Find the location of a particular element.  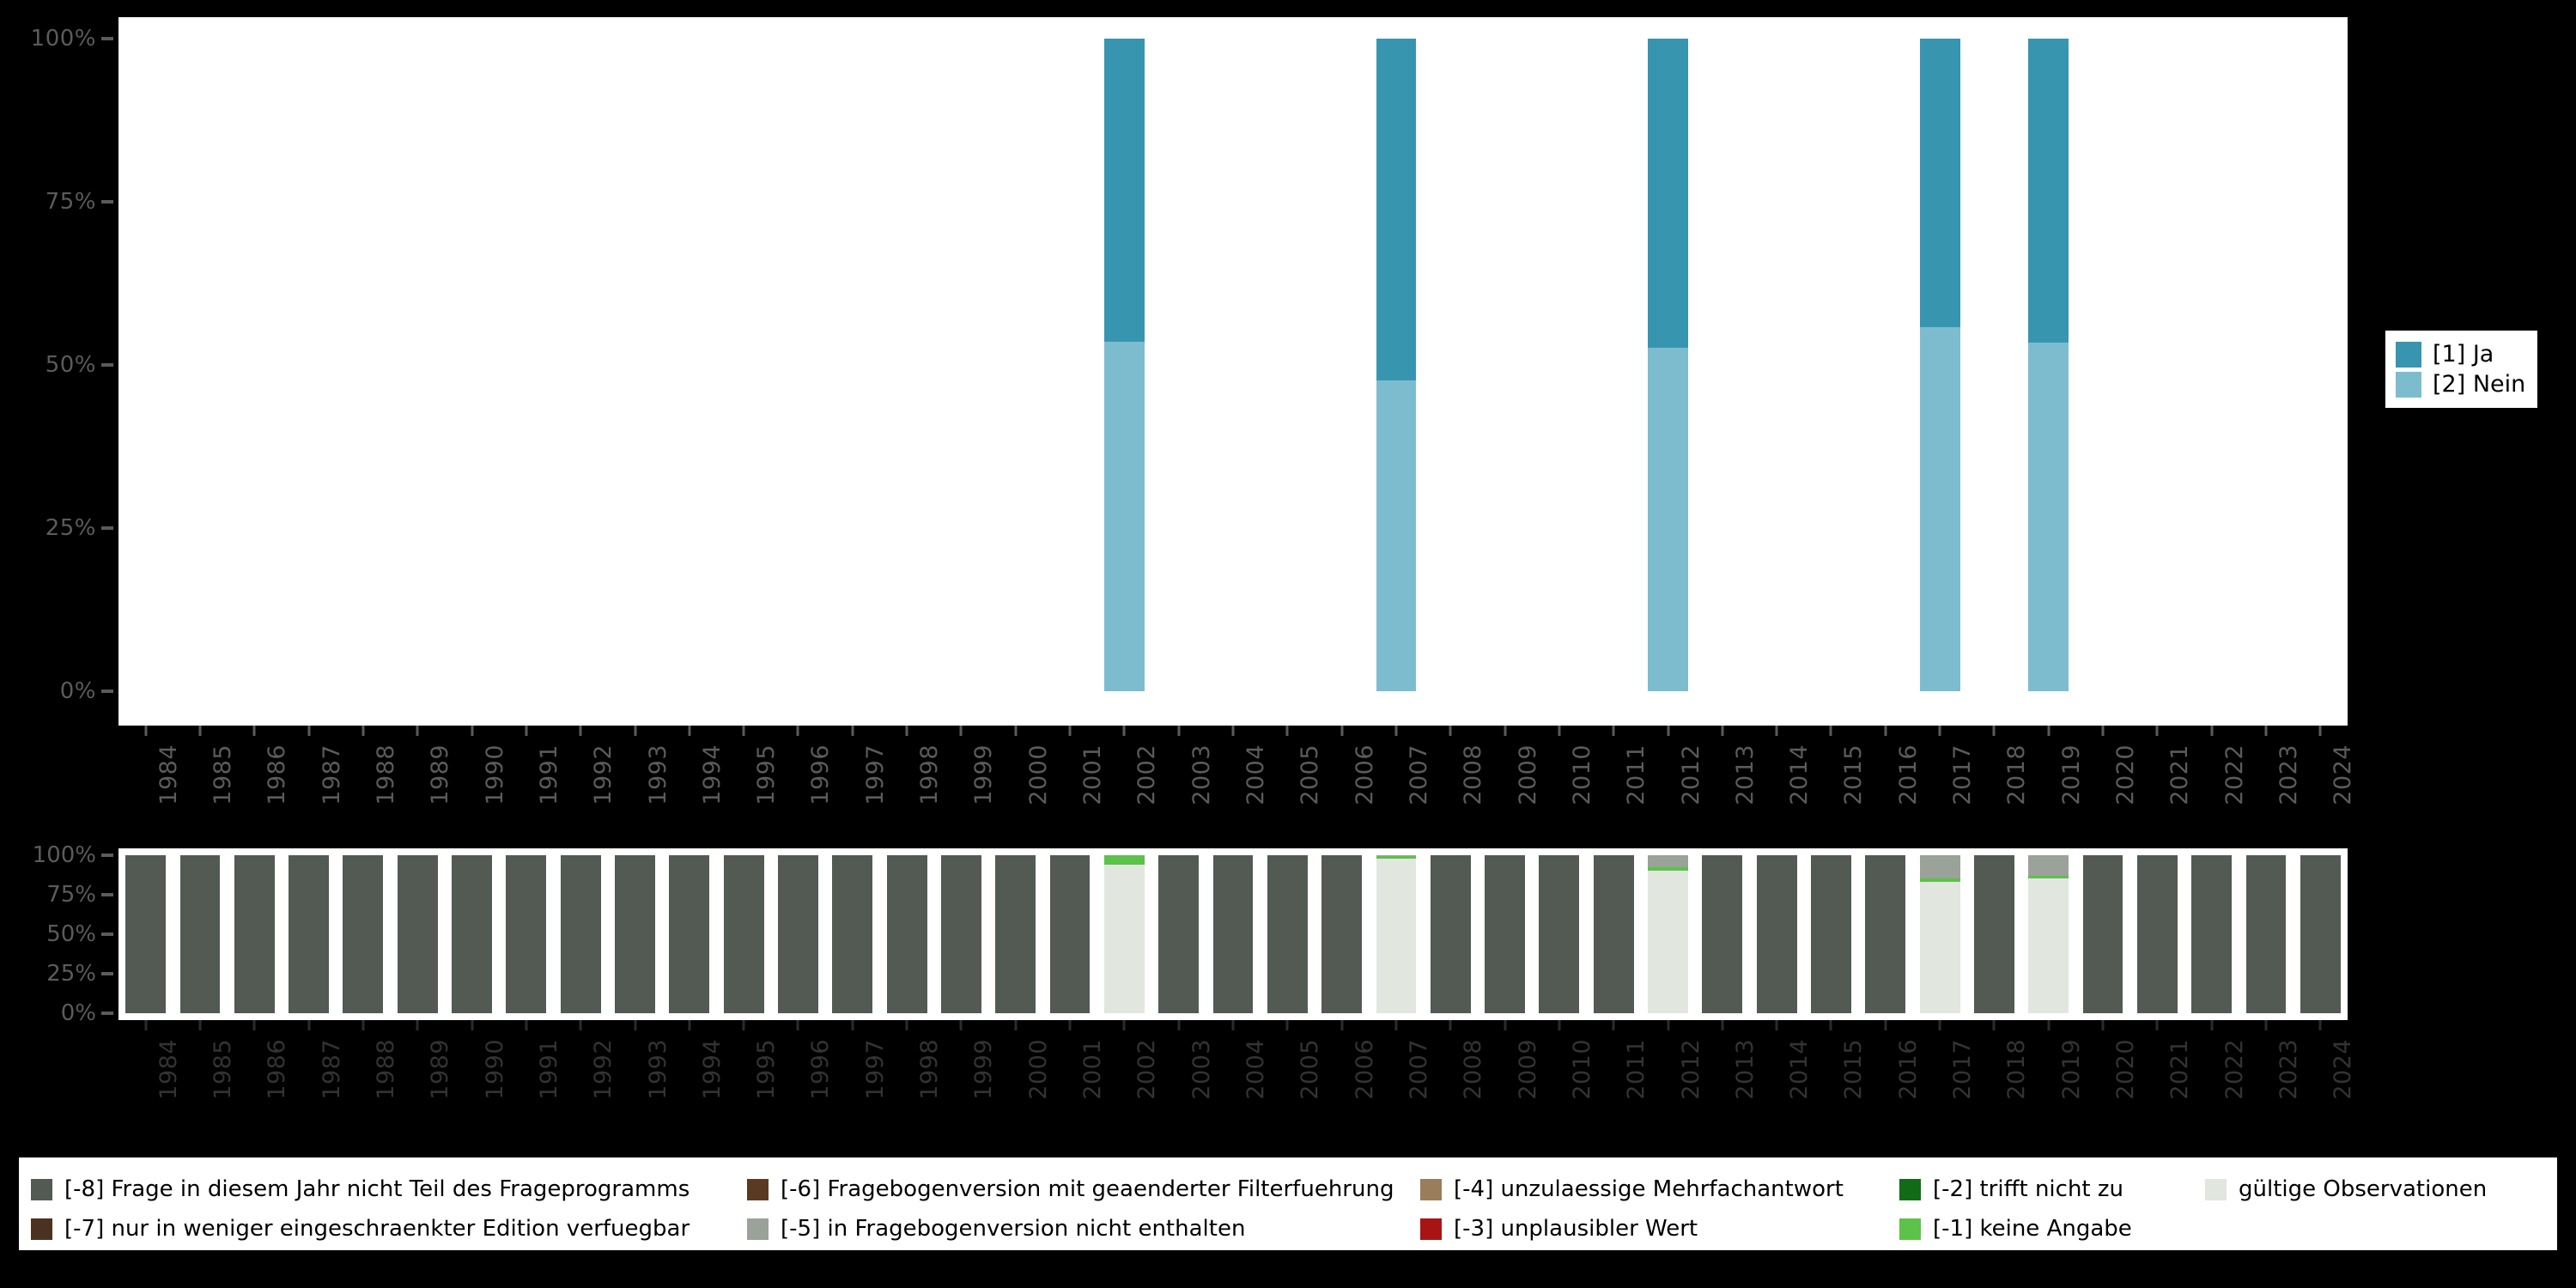

availability-plot-area is located at coordinates (1233, 934).